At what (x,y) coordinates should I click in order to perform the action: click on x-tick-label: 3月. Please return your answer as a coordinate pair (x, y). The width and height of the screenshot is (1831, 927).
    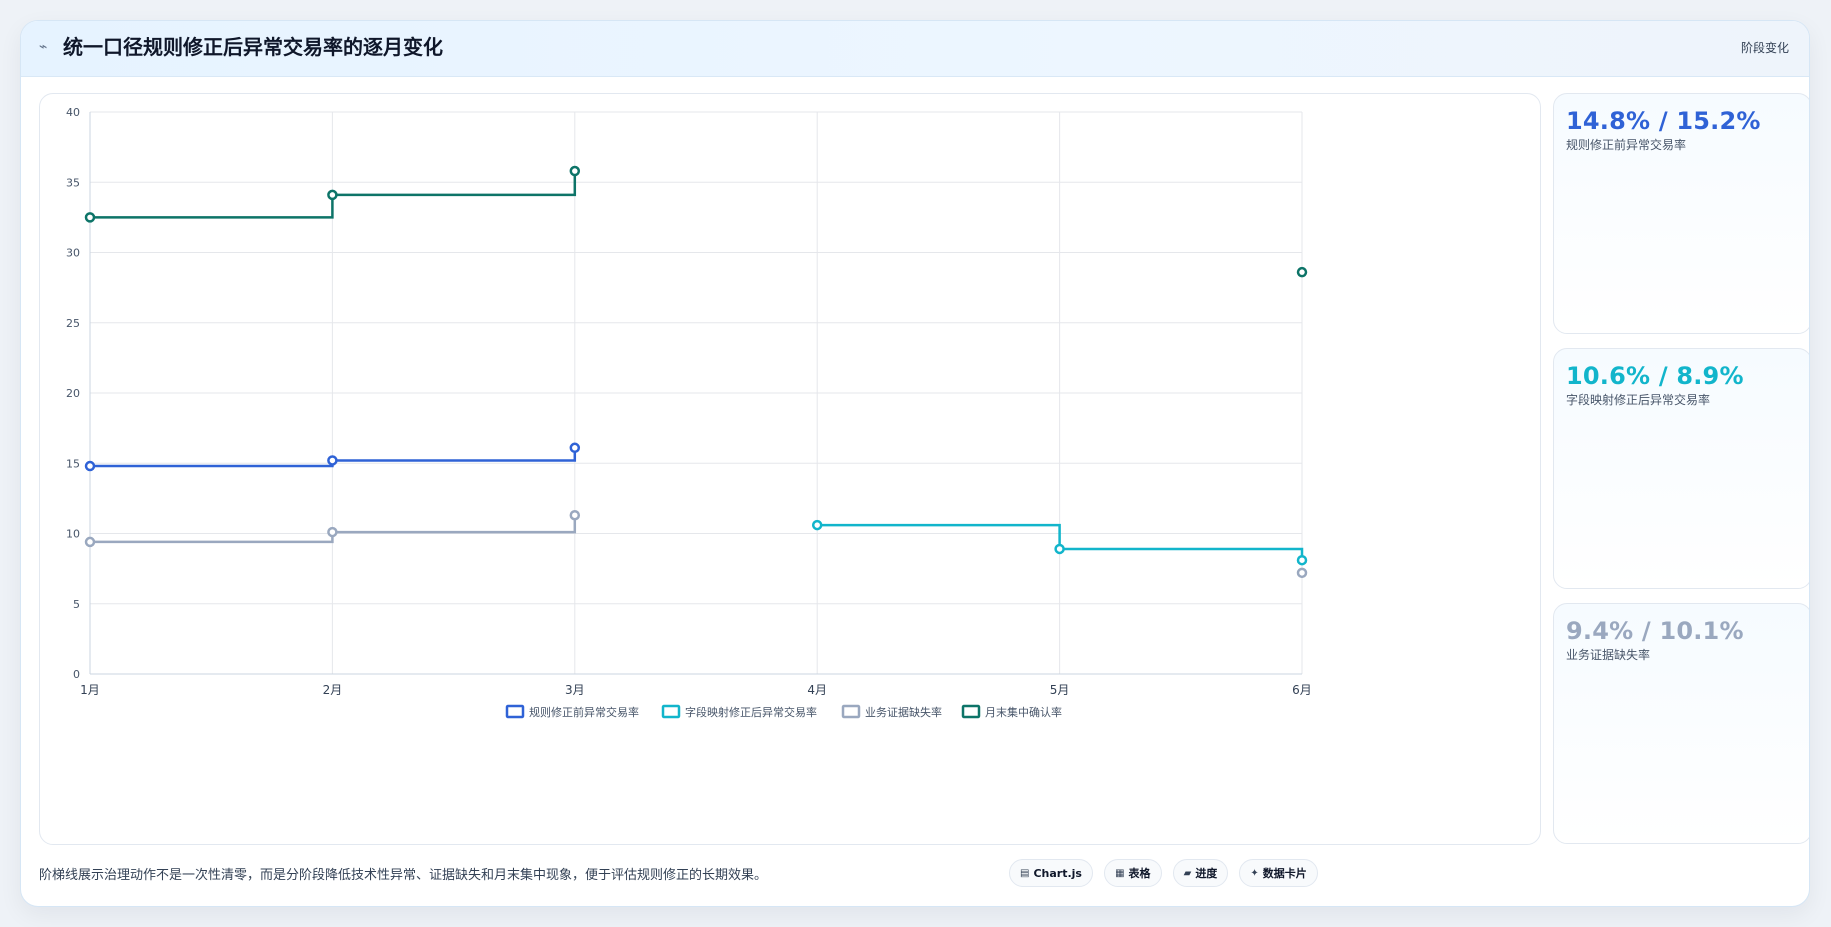
    Looking at the image, I should click on (575, 690).